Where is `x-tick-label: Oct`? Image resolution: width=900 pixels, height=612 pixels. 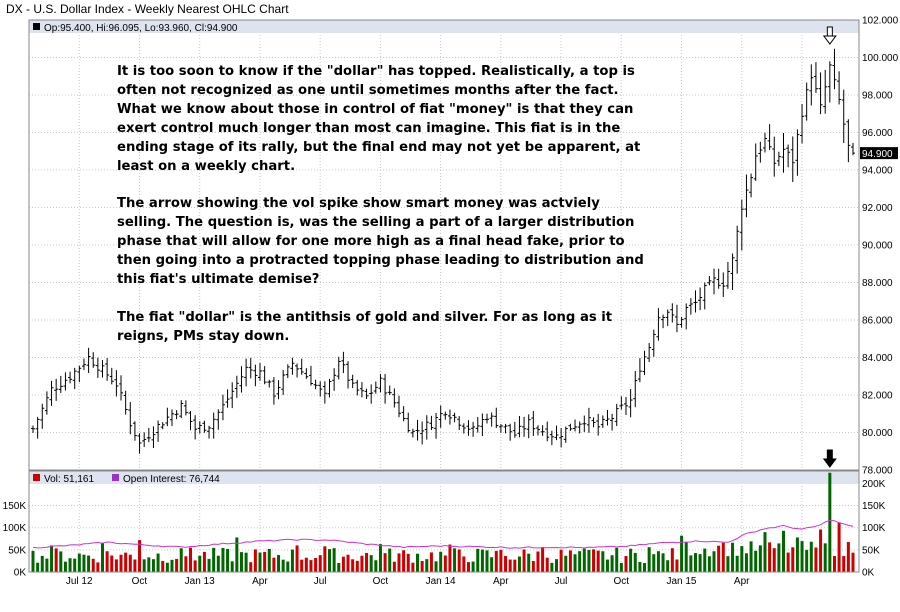
x-tick-label: Oct is located at coordinates (140, 581).